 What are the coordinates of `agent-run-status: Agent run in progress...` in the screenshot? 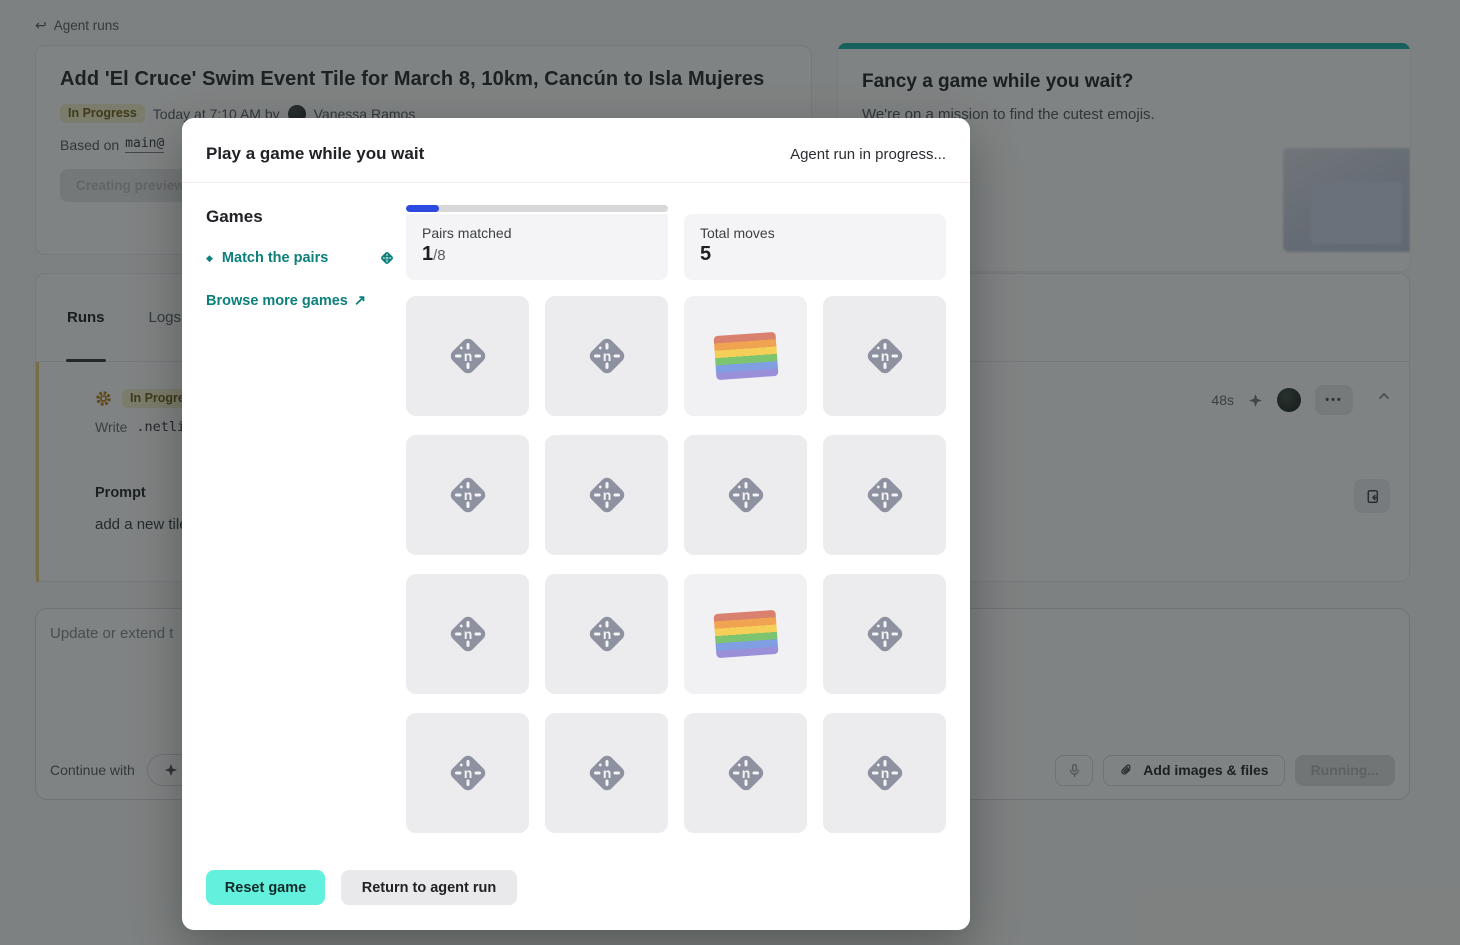 It's located at (868, 154).